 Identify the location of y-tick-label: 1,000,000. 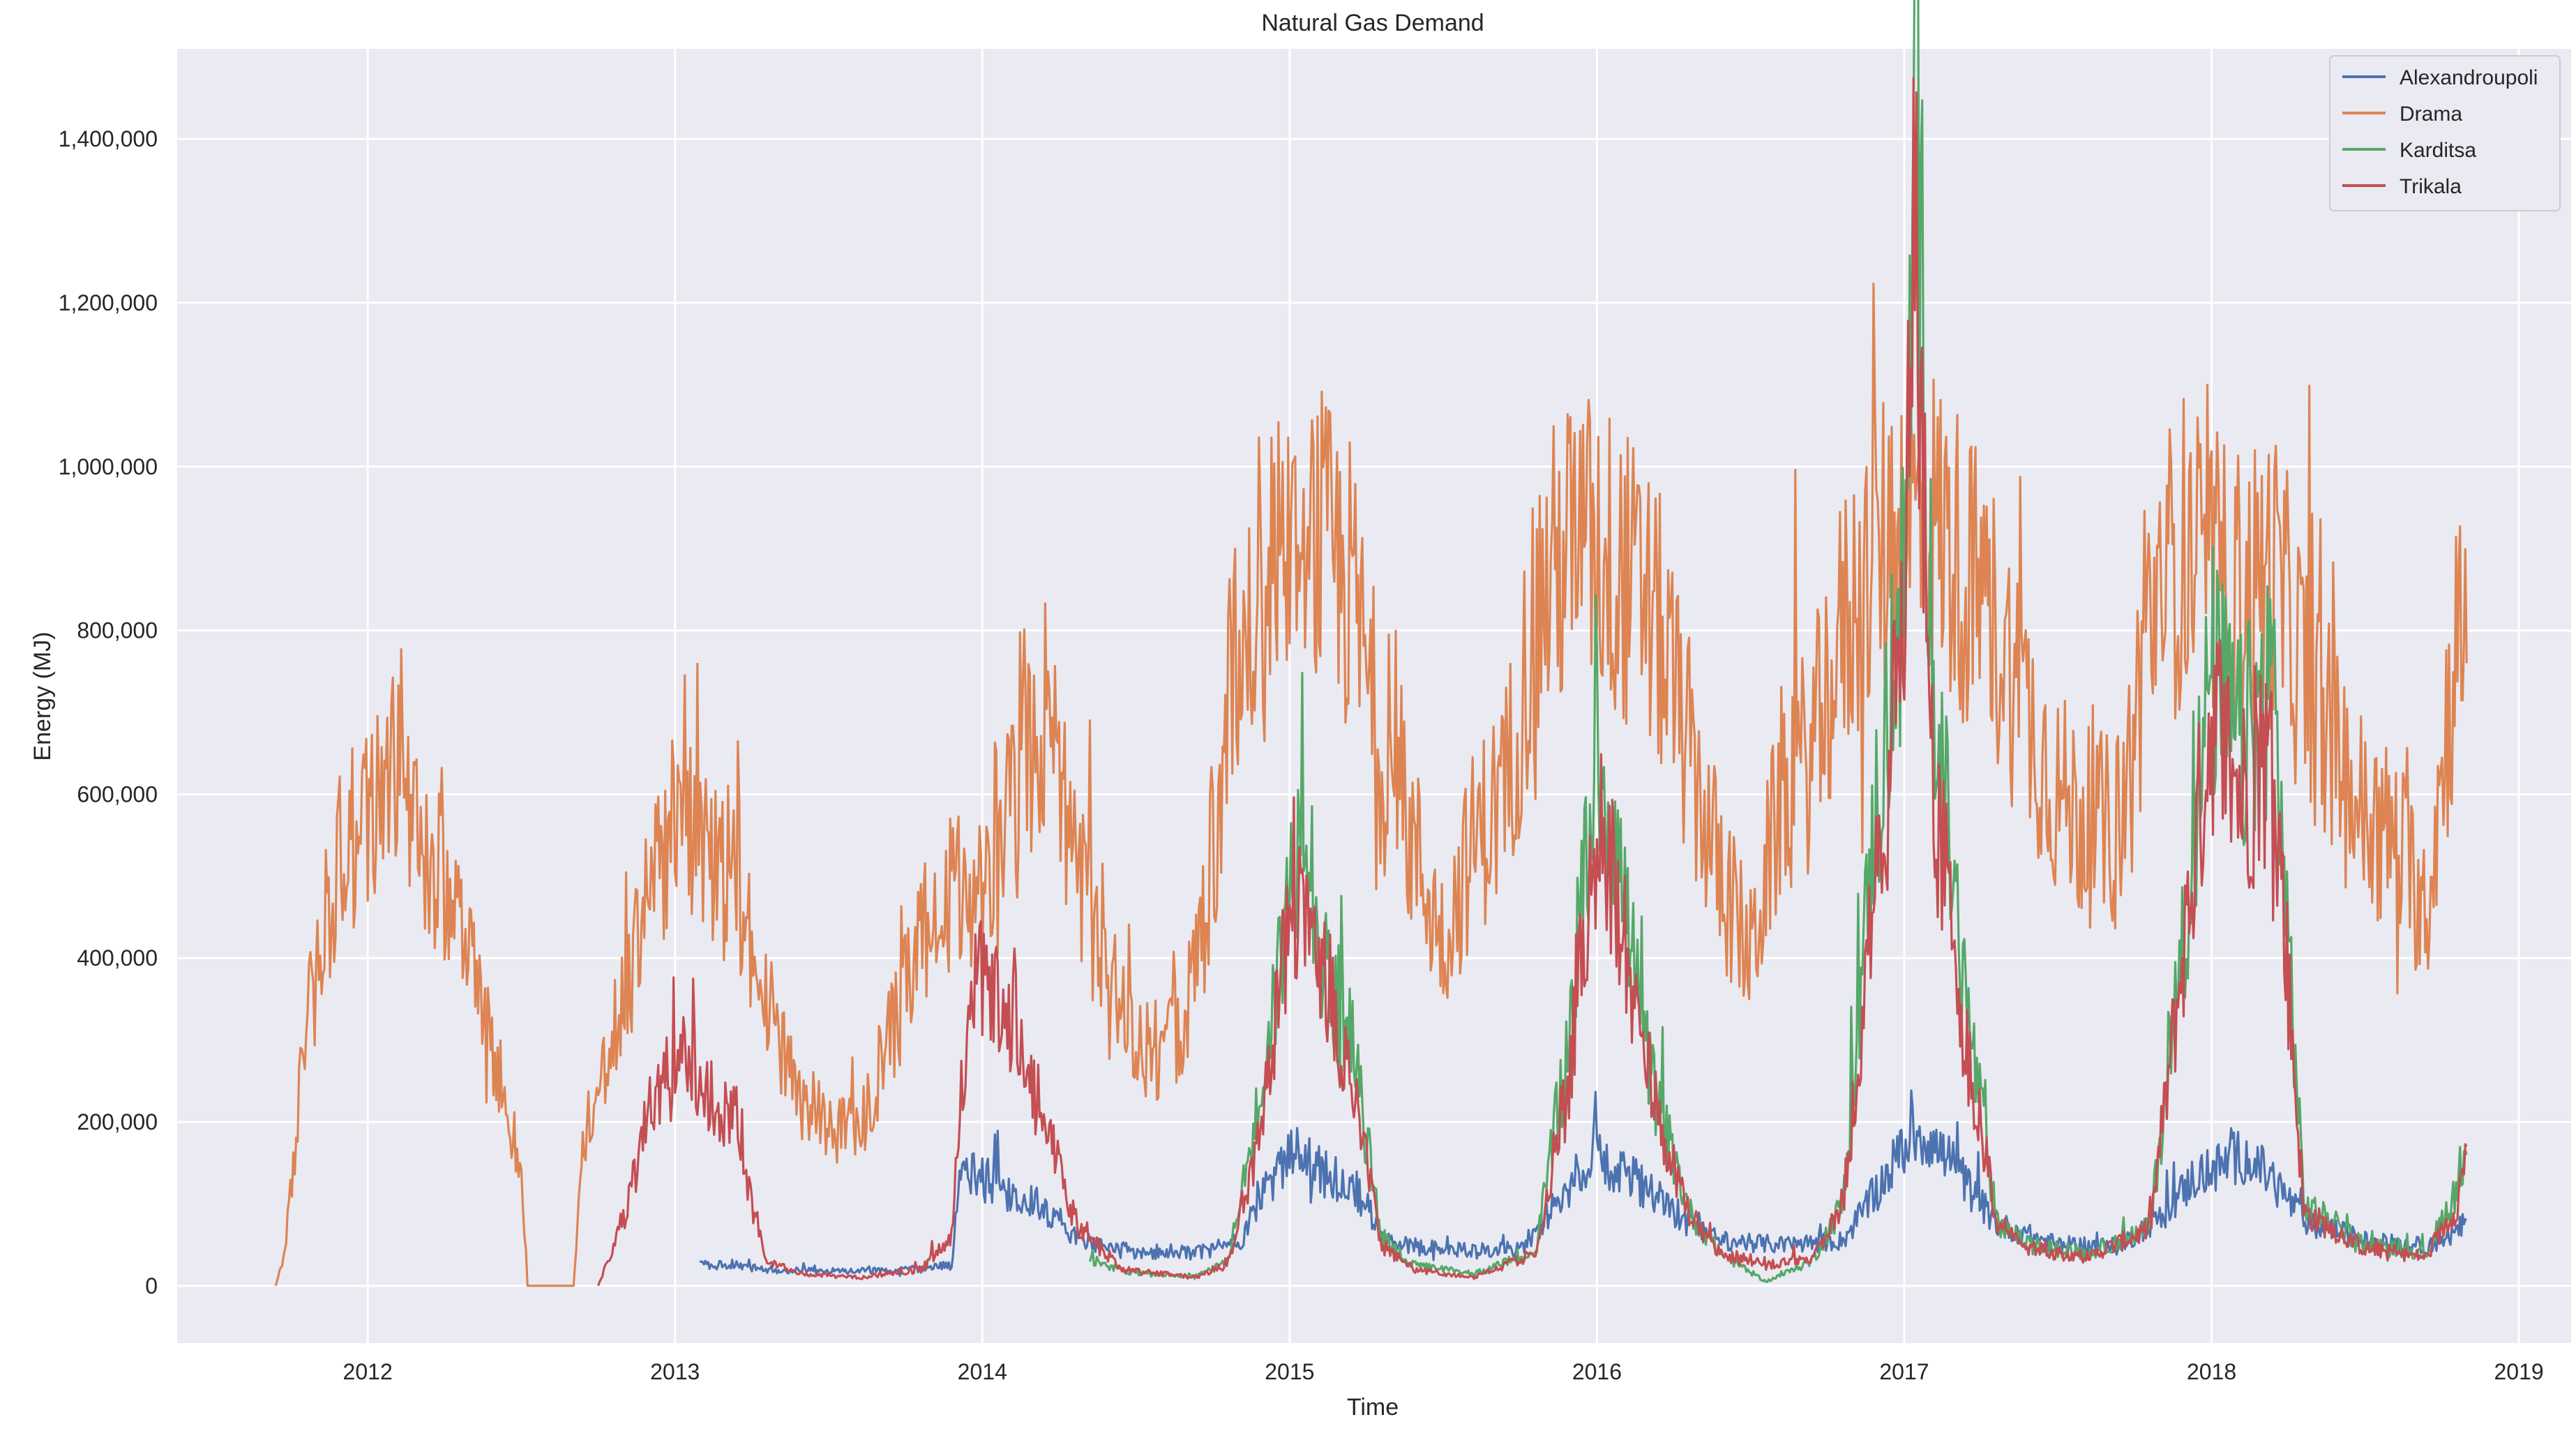
(108, 466).